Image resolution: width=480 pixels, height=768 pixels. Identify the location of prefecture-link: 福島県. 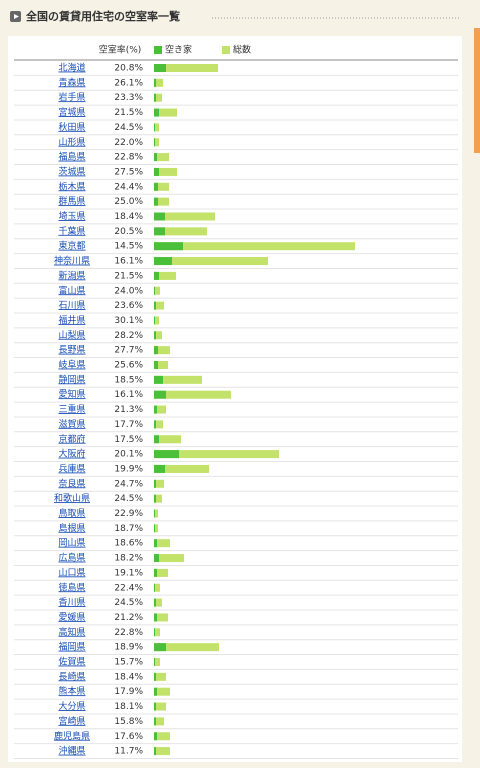
(71, 157).